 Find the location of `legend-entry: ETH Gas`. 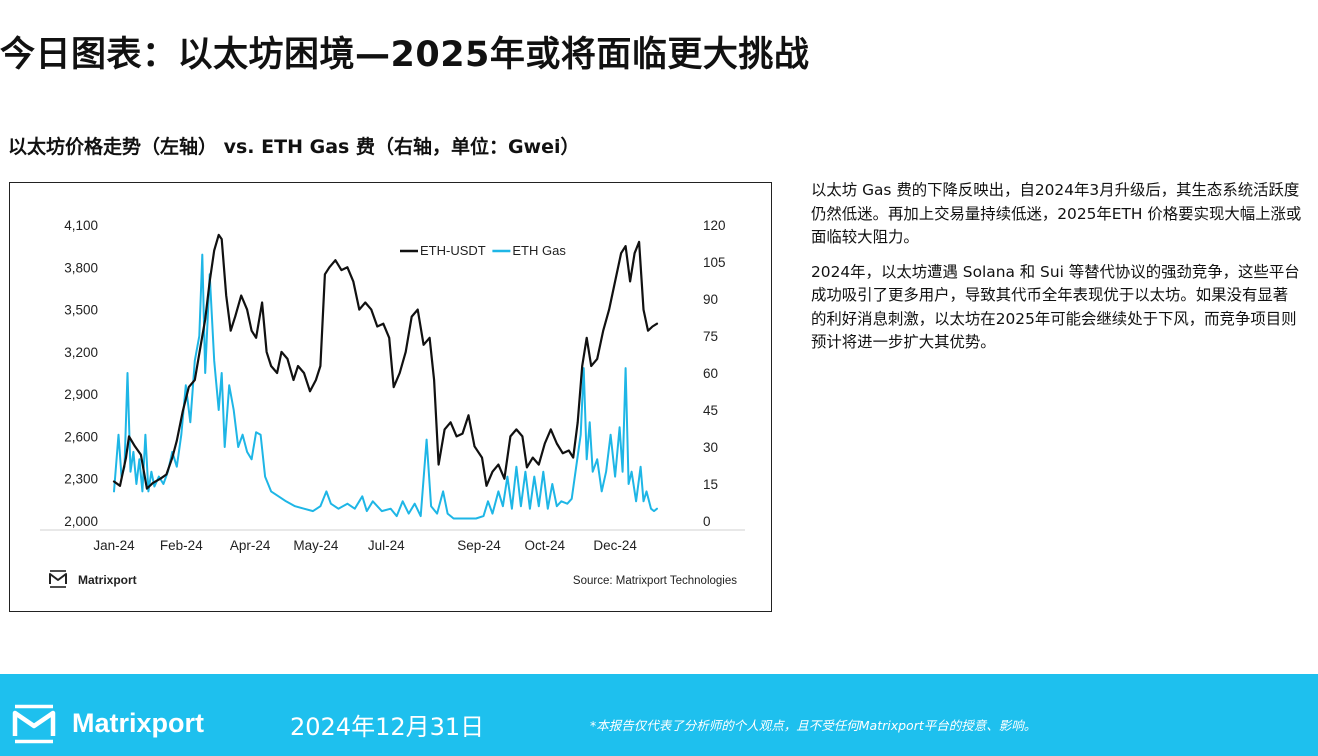

legend-entry: ETH Gas is located at coordinates (539, 250).